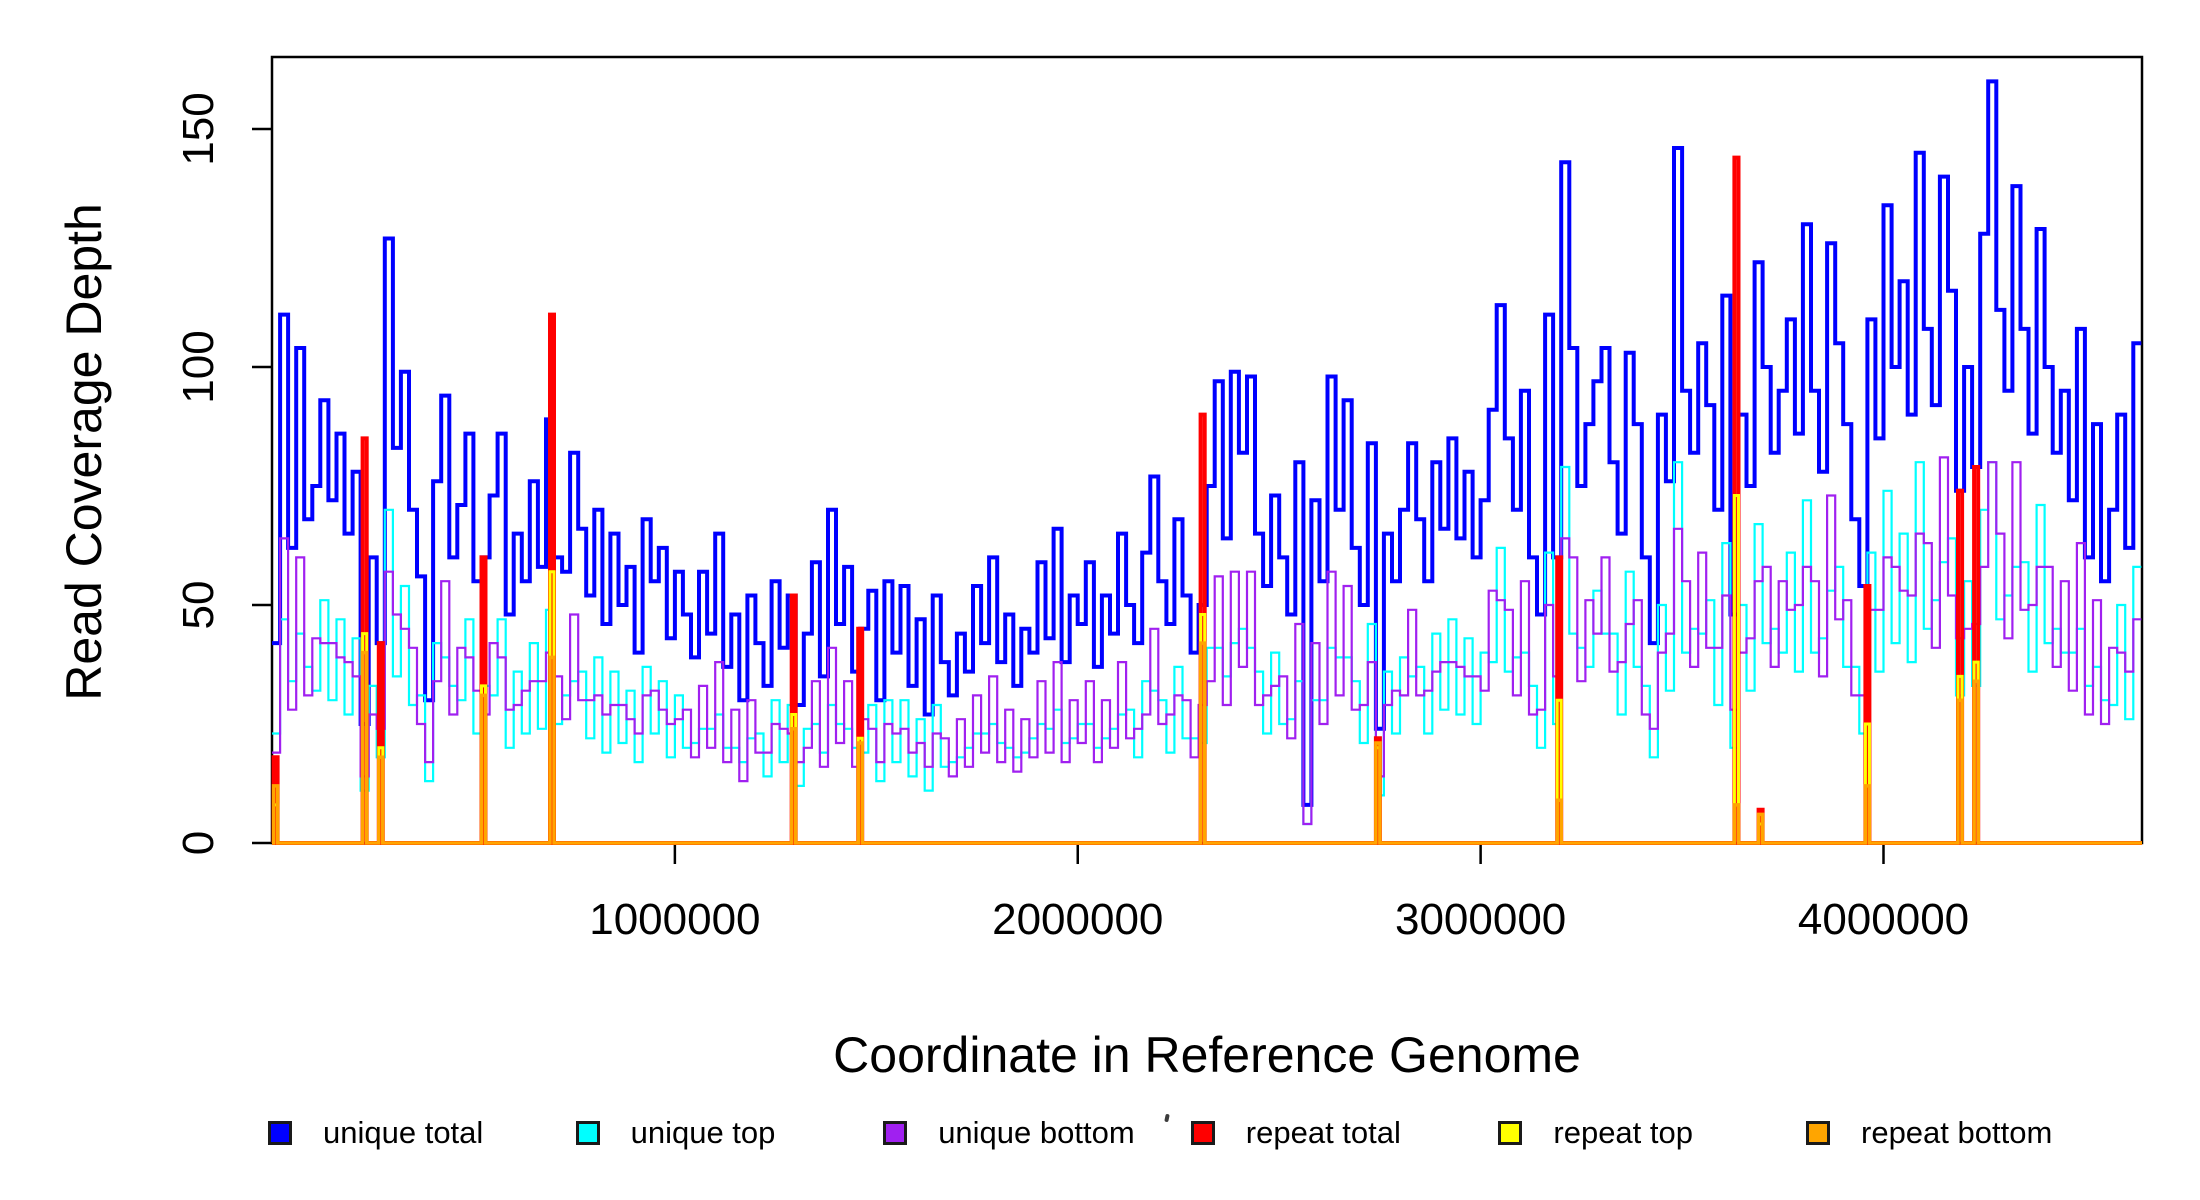  I want to click on x-tick-label: 2000000, so click(1077, 919).